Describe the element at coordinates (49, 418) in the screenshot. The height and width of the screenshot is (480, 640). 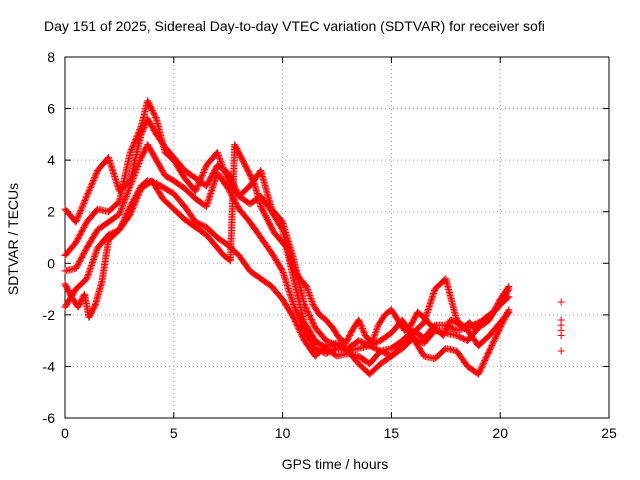
I see `y-tick-label: -6` at that location.